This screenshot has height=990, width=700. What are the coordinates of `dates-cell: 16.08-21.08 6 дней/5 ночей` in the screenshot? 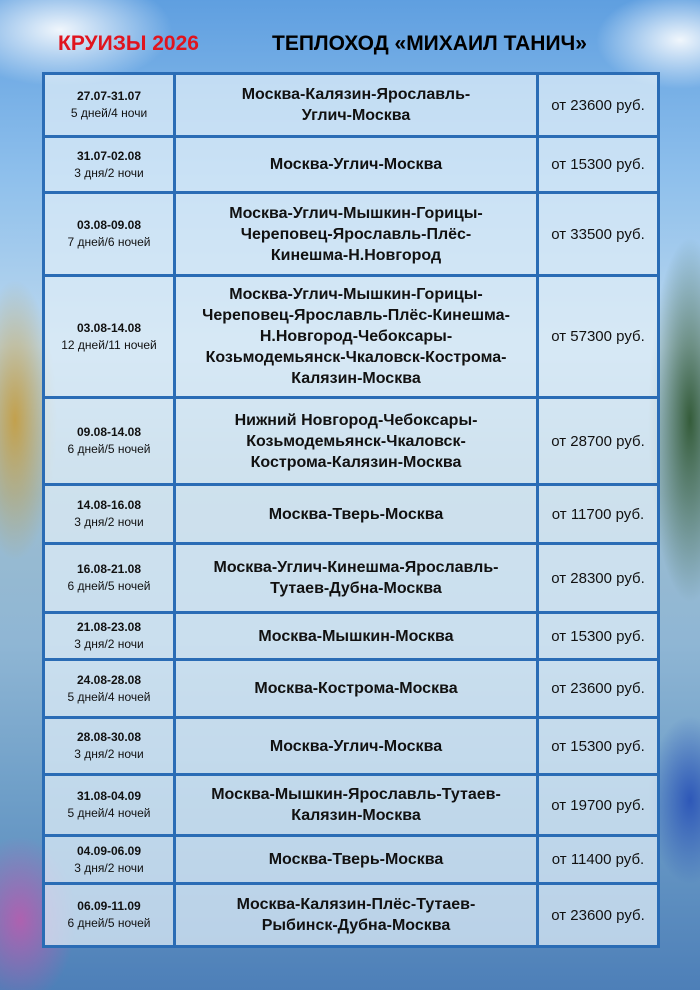 It's located at (109, 578).